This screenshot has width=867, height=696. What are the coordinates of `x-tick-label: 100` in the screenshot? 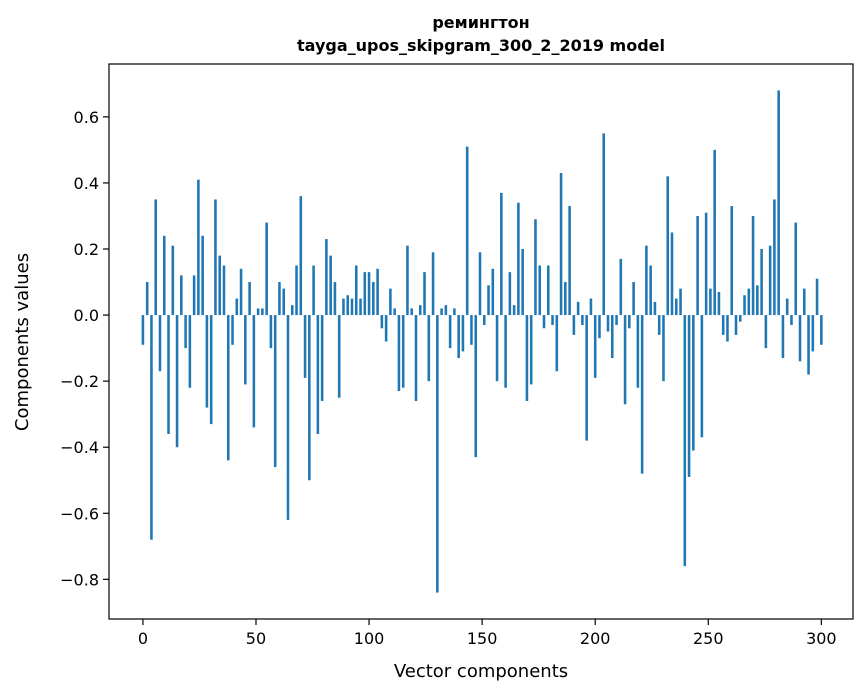 It's located at (369, 638).